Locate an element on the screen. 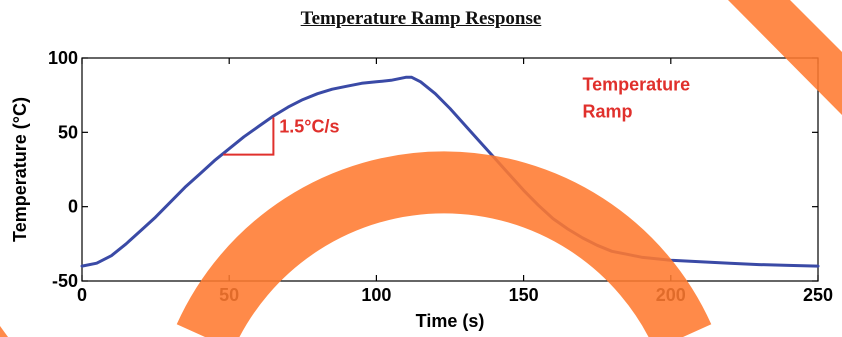  y-axis-label: Temperature (°C) is located at coordinates (20, 169).